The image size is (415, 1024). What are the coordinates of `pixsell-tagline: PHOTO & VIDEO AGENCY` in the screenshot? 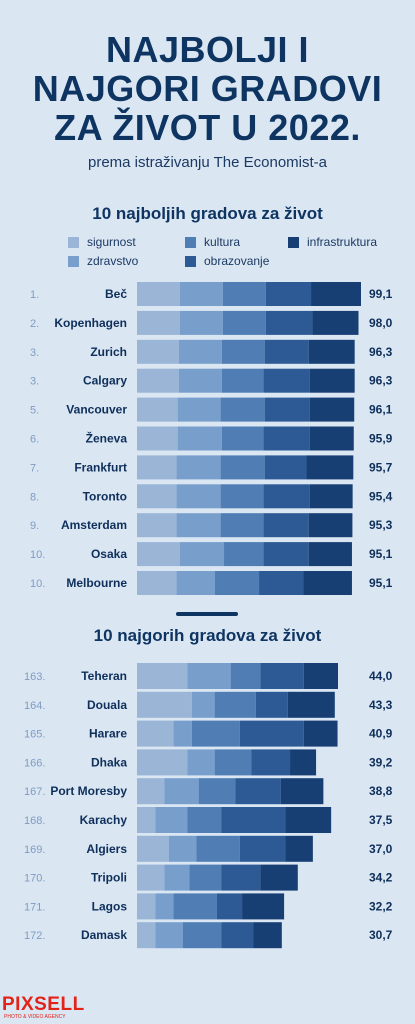 It's located at (35, 1017).